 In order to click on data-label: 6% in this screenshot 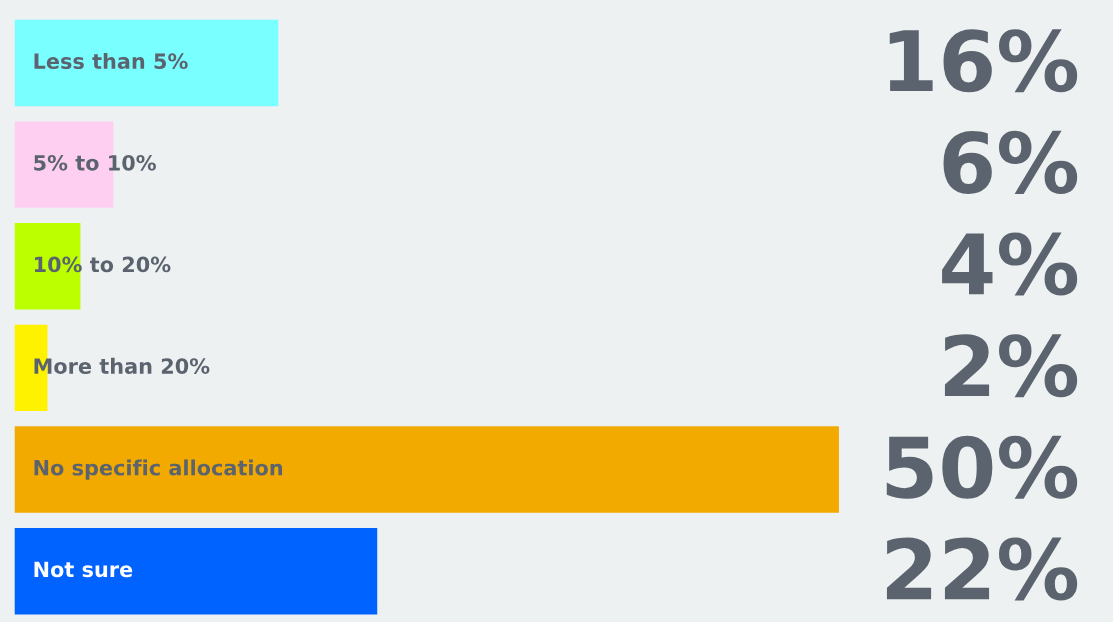, I will do `click(1010, 162)`.